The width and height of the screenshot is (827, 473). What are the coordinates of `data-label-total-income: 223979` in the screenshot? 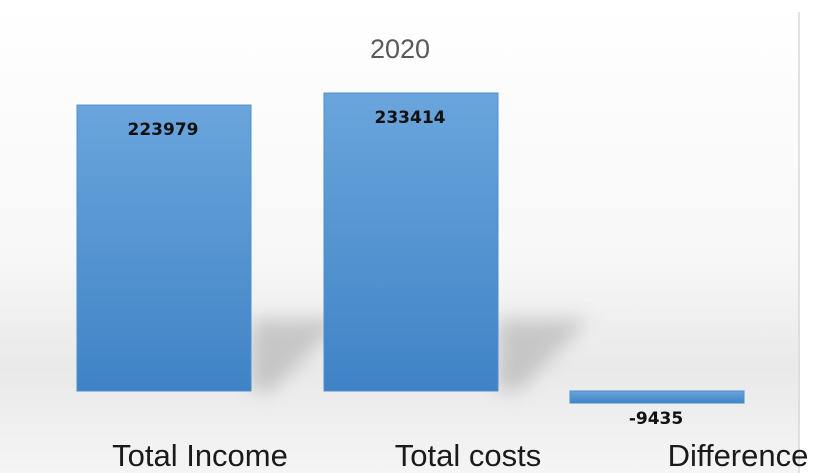 It's located at (163, 130).